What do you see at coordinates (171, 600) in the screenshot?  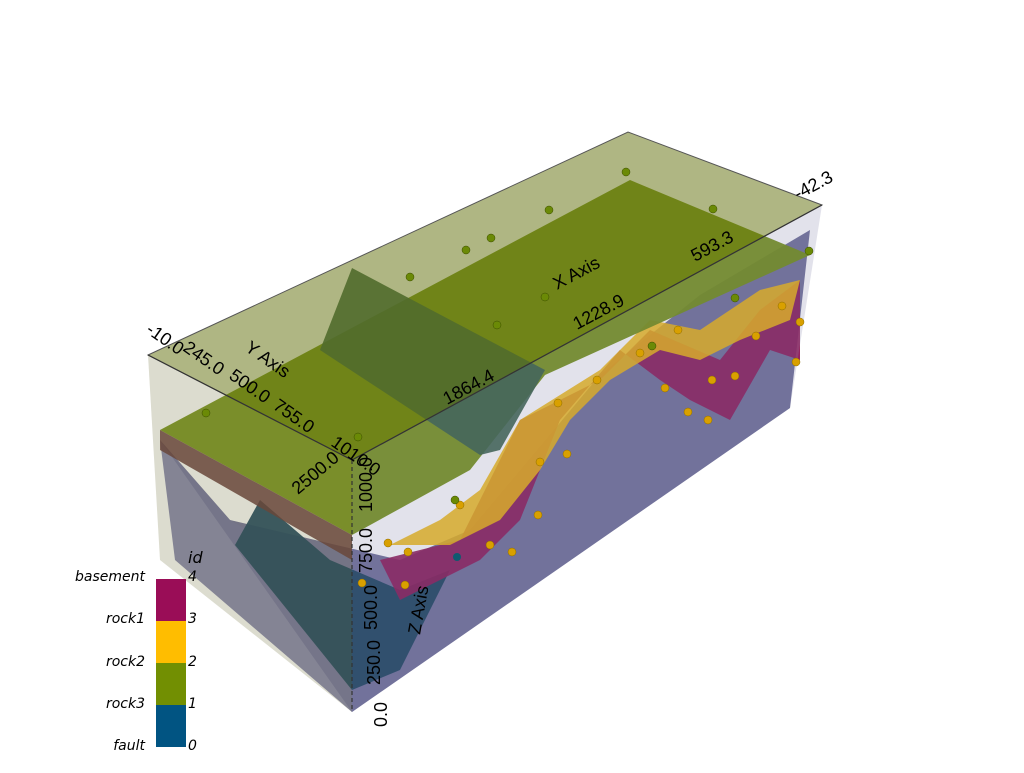 I see `legend-swatch-basement` at bounding box center [171, 600].